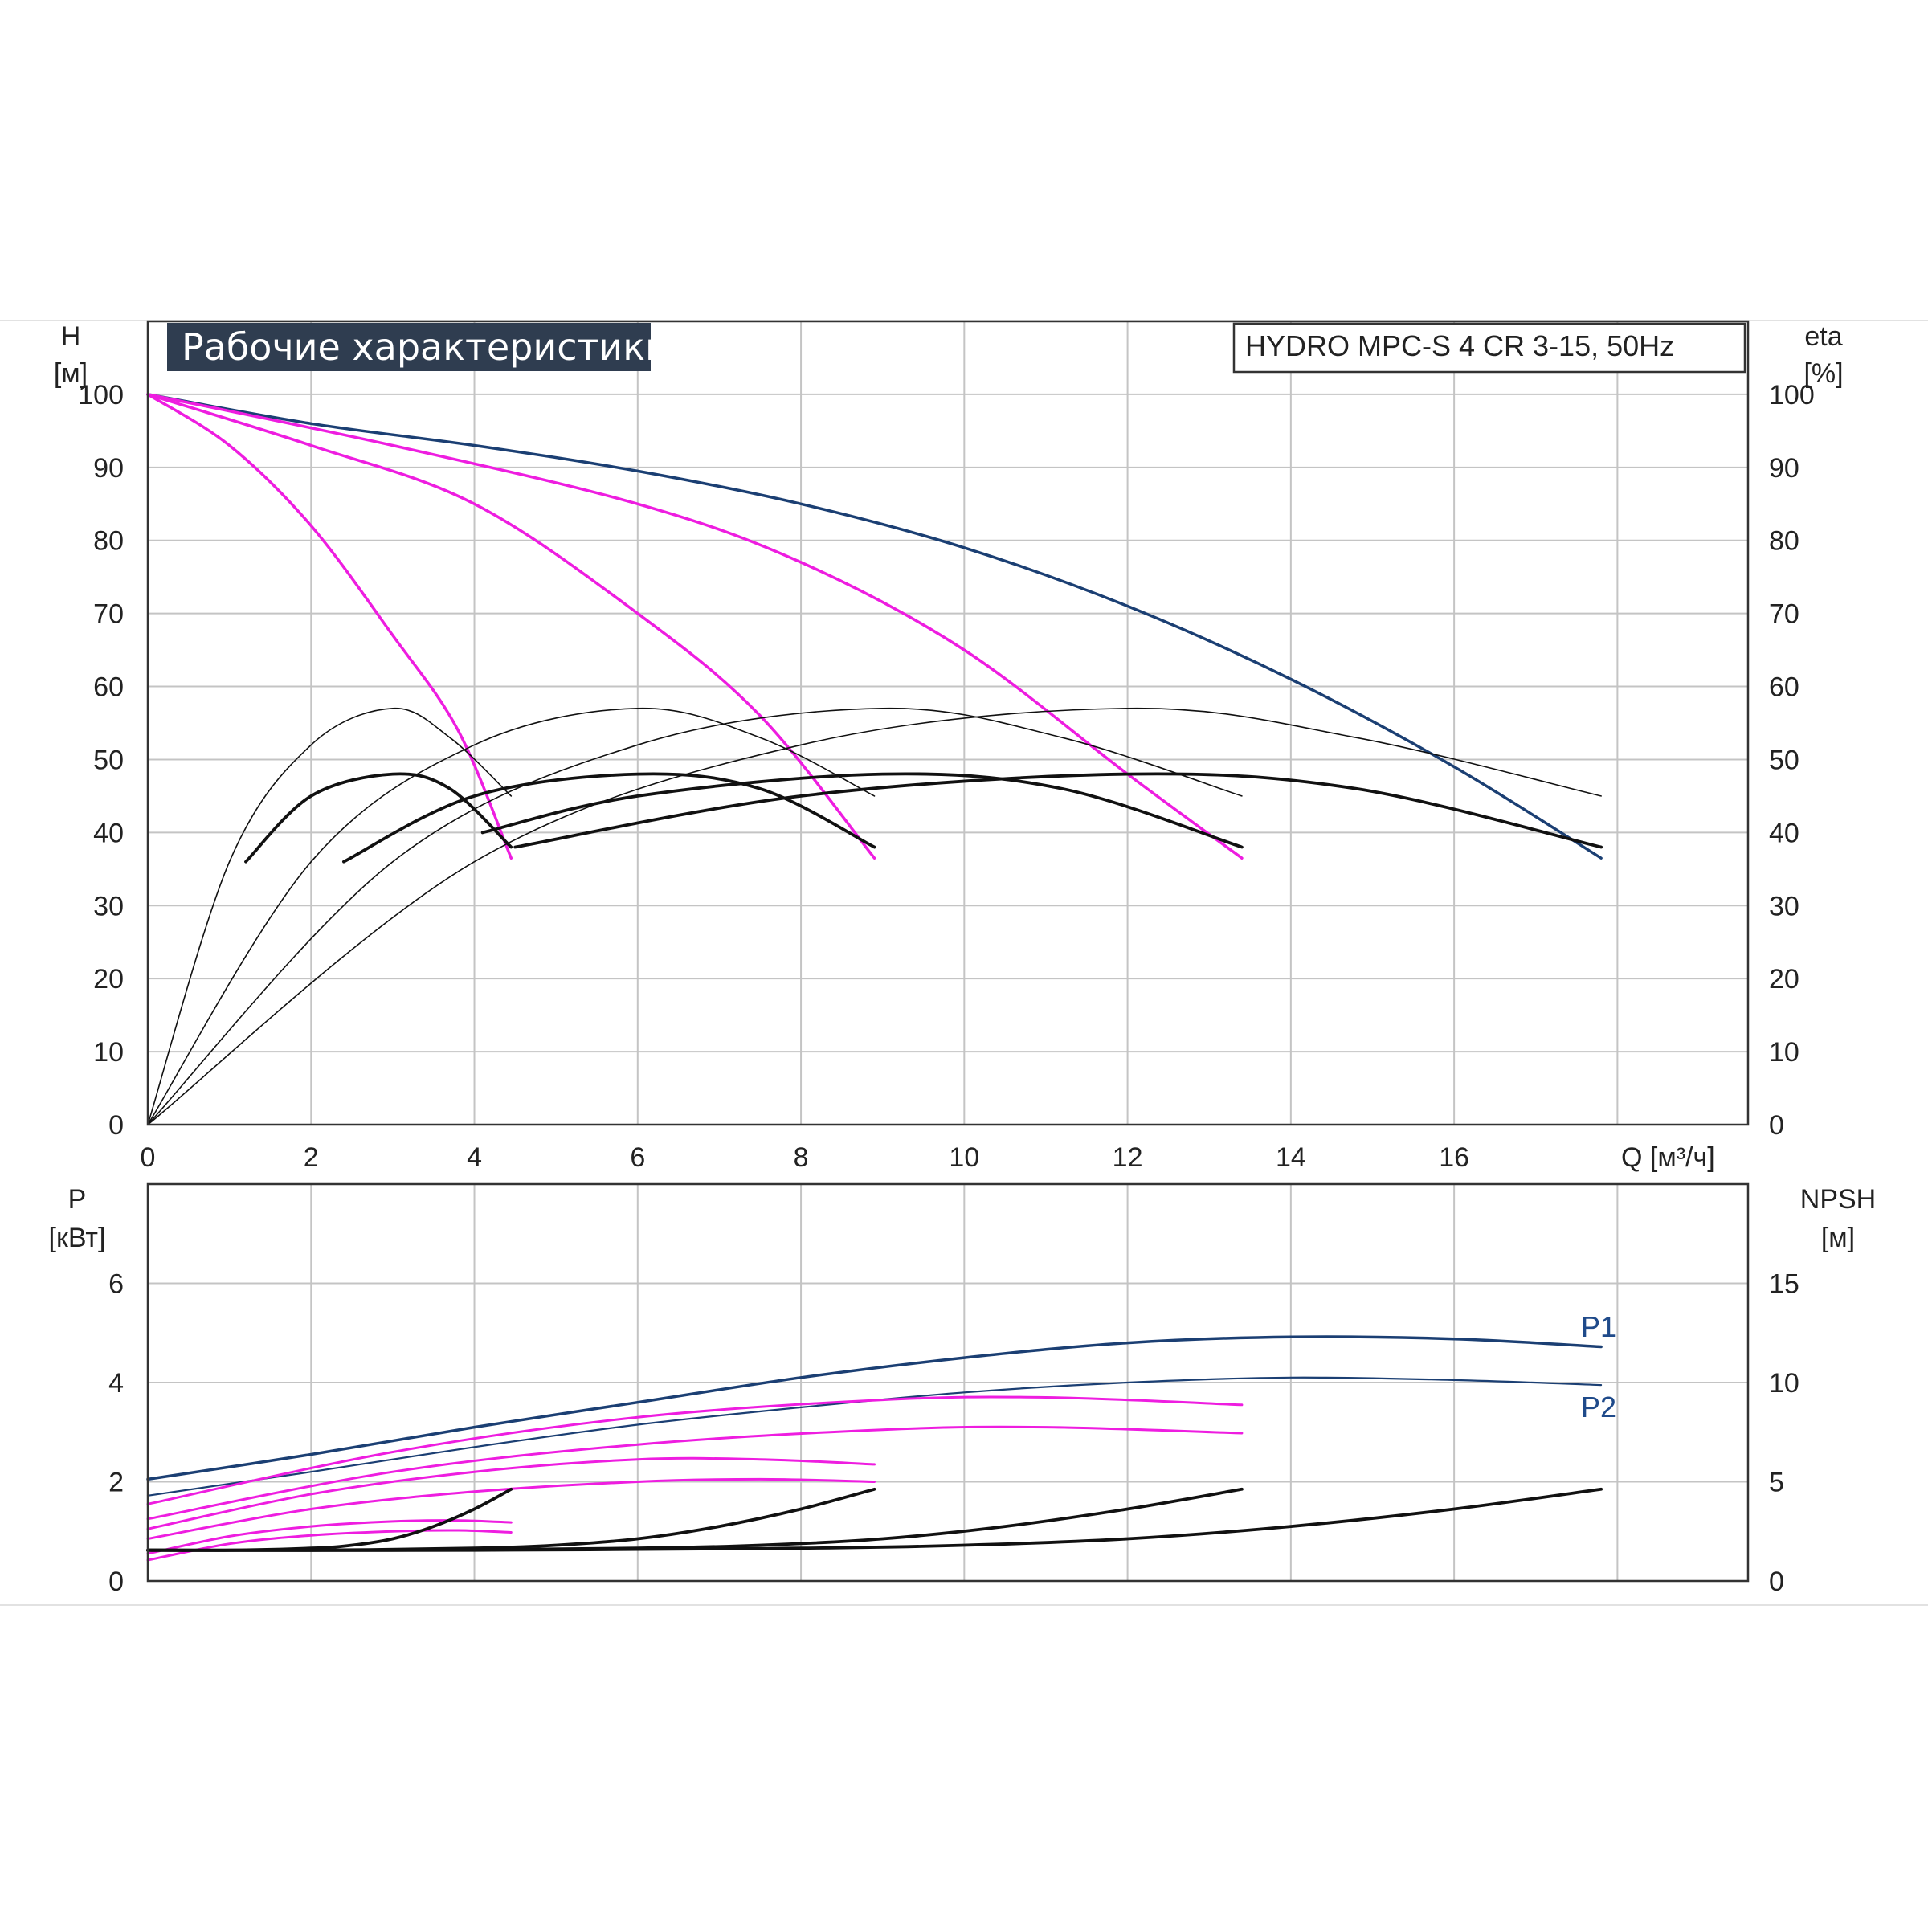 The width and height of the screenshot is (1928, 1932). I want to click on series-label-p2: P2, so click(1598, 1407).